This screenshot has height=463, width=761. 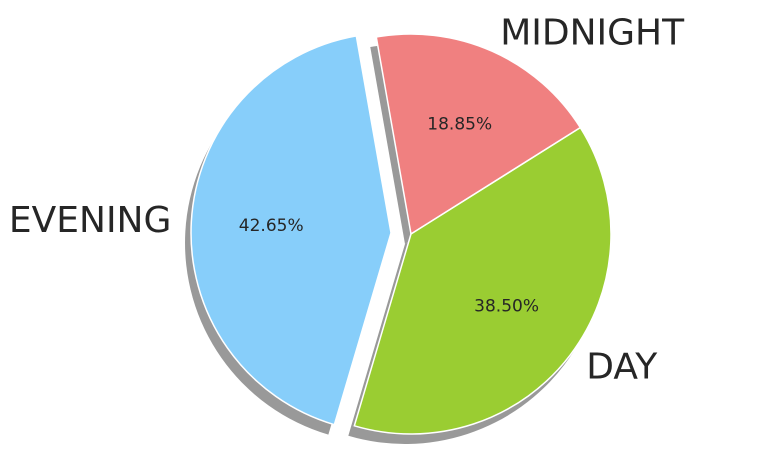 I want to click on category-label-midnight: MIDNIGHT, so click(x=592, y=32).